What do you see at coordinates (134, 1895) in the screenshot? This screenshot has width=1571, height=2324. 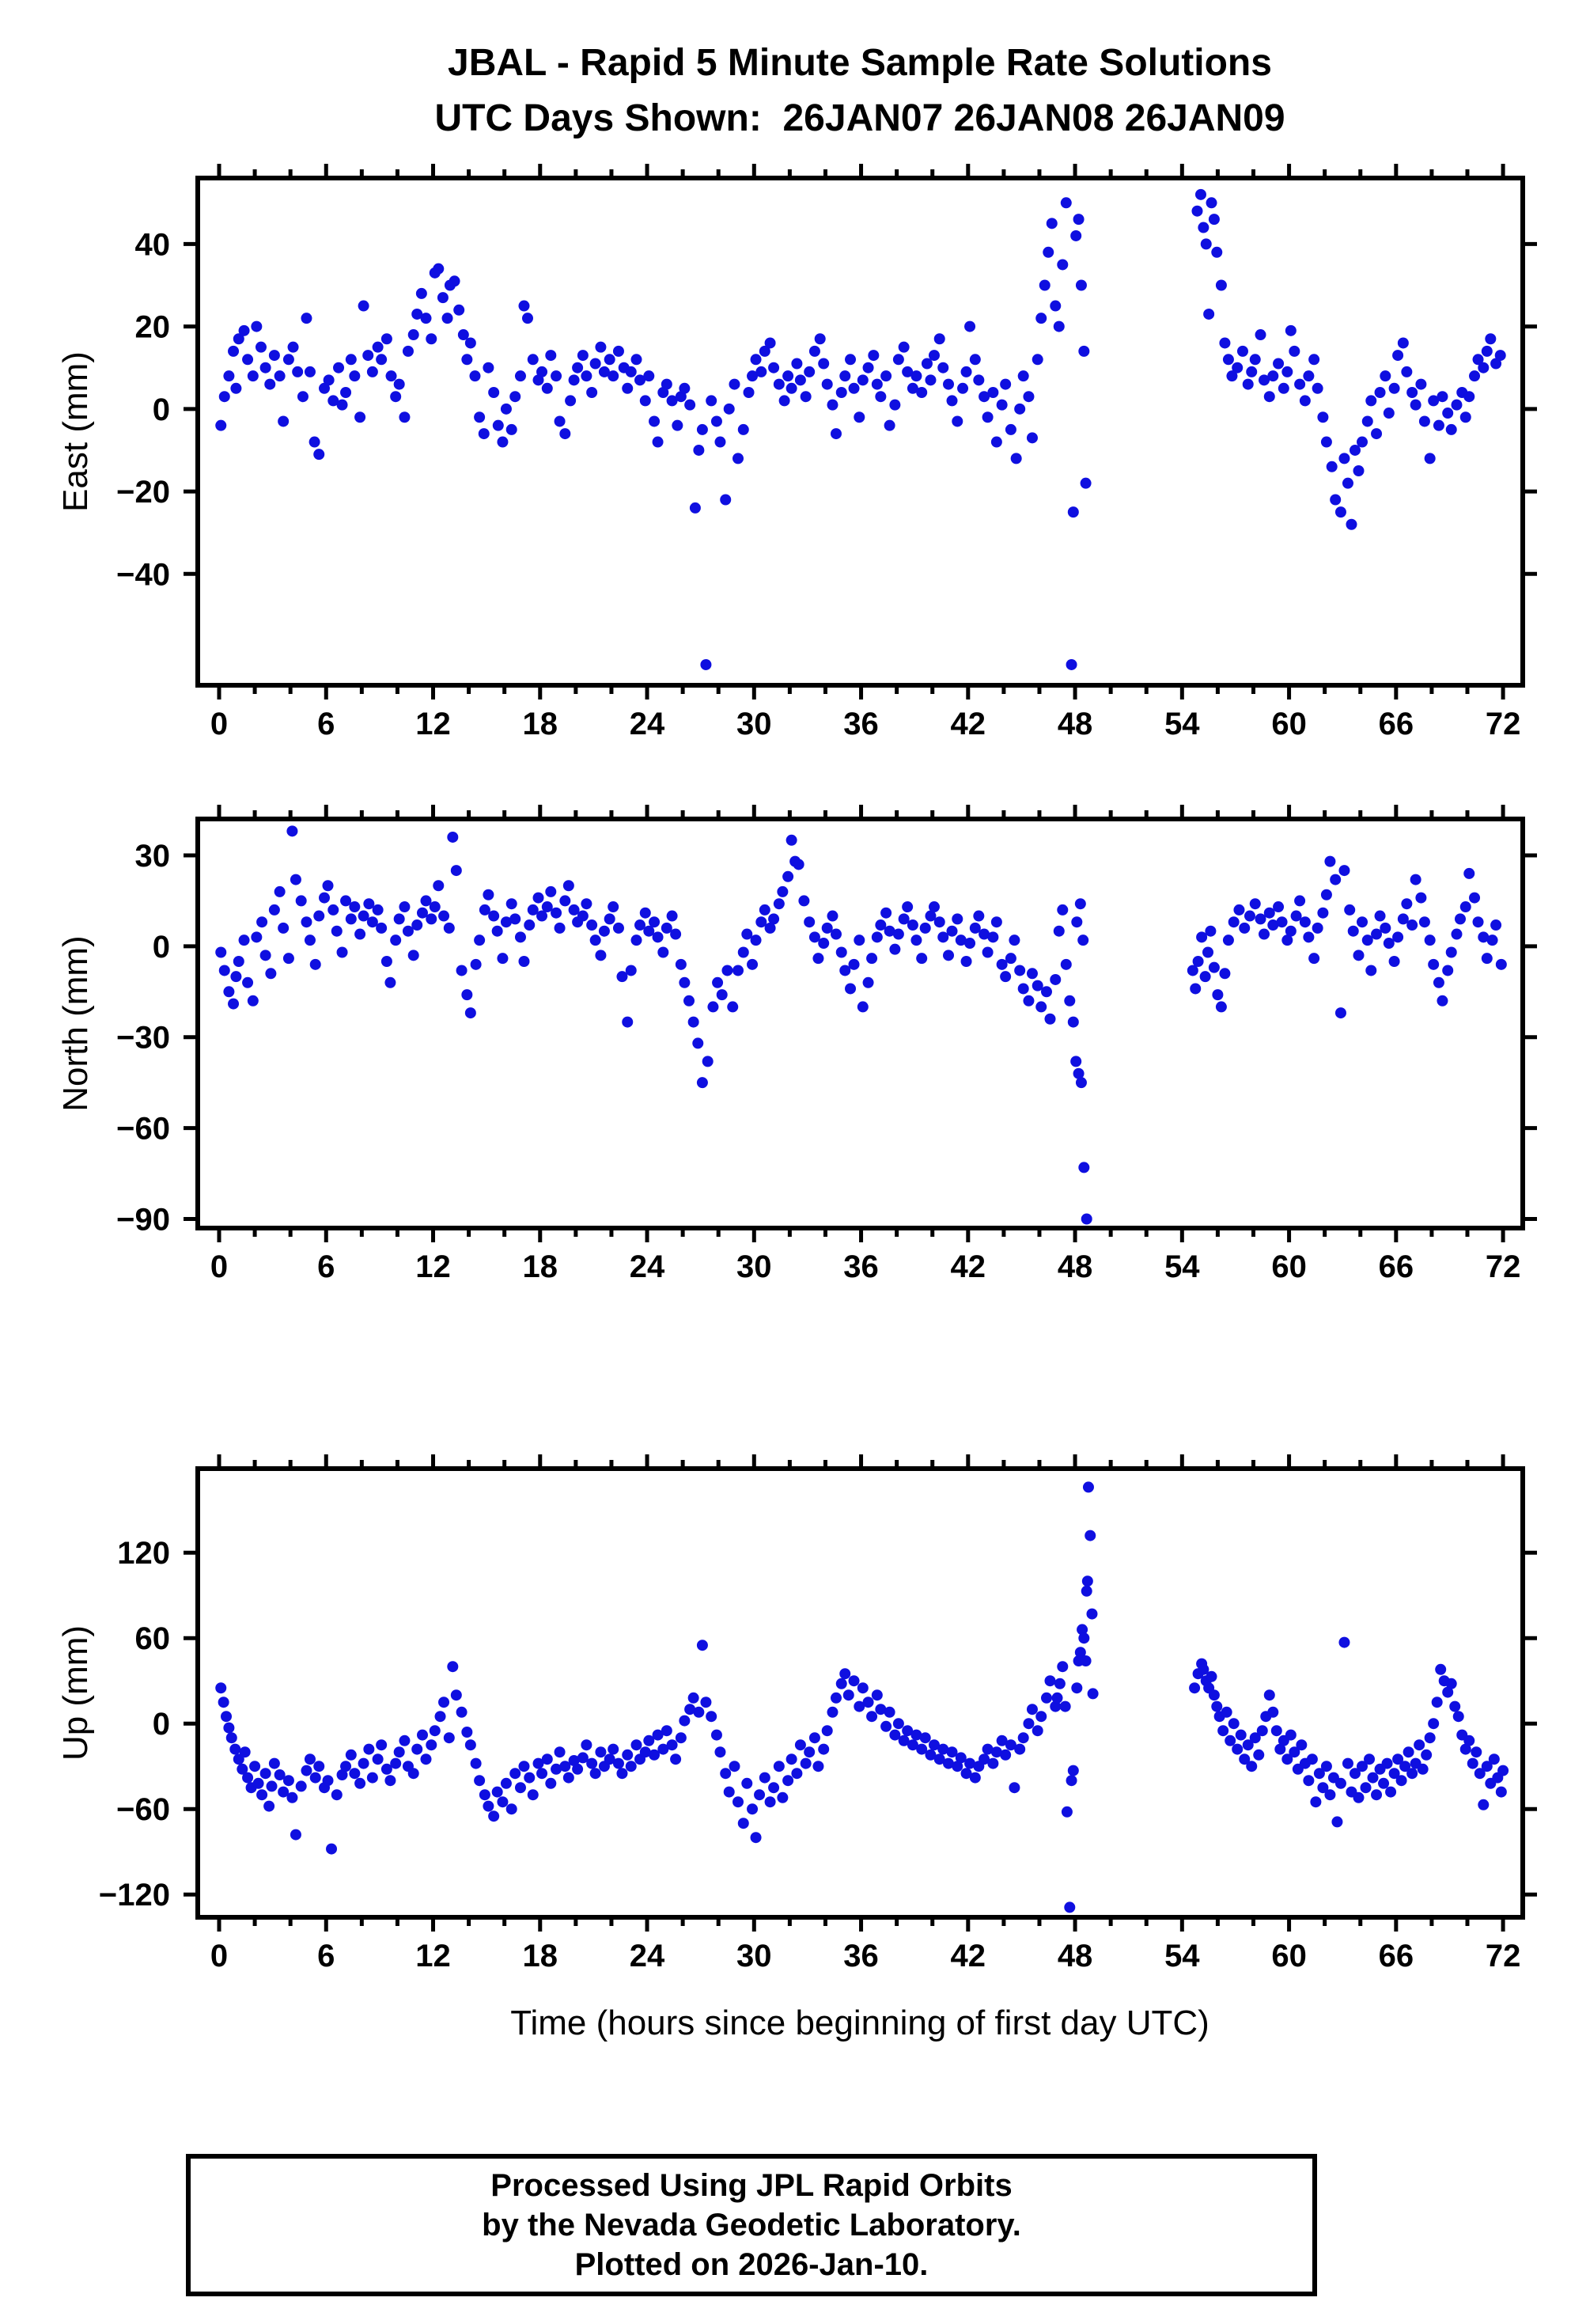 I see `svg-text: −120` at bounding box center [134, 1895].